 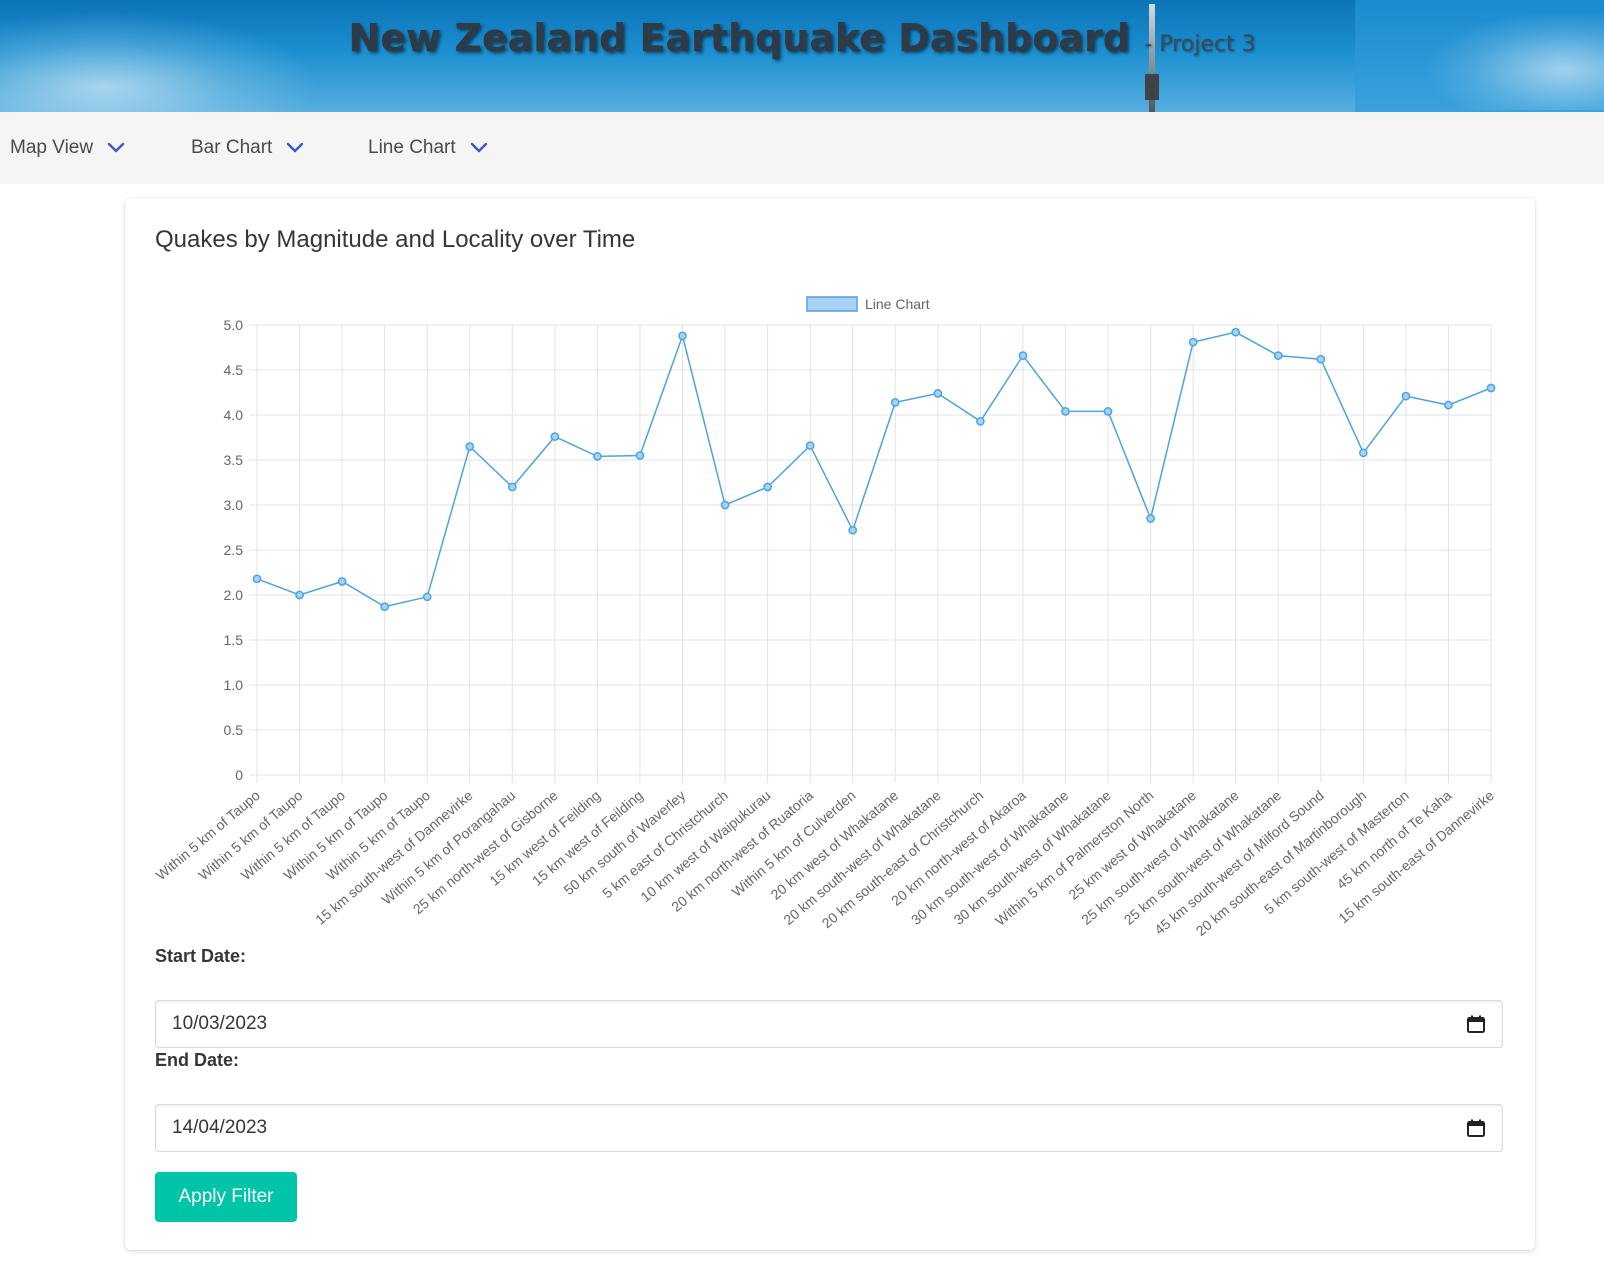 I want to click on legend-swatch, so click(x=832, y=304).